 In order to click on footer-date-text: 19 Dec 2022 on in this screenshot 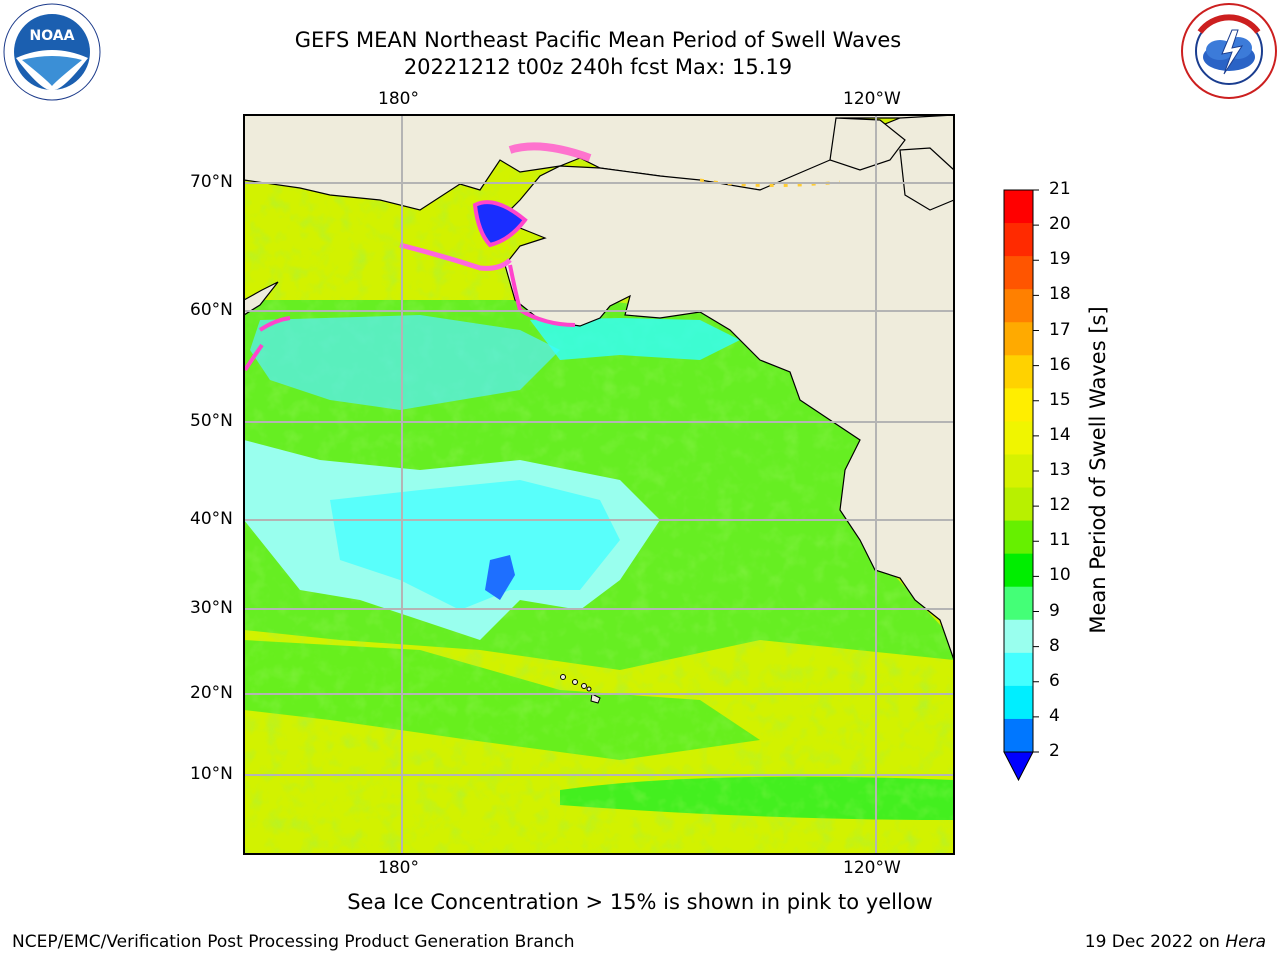, I will do `click(1155, 942)`.